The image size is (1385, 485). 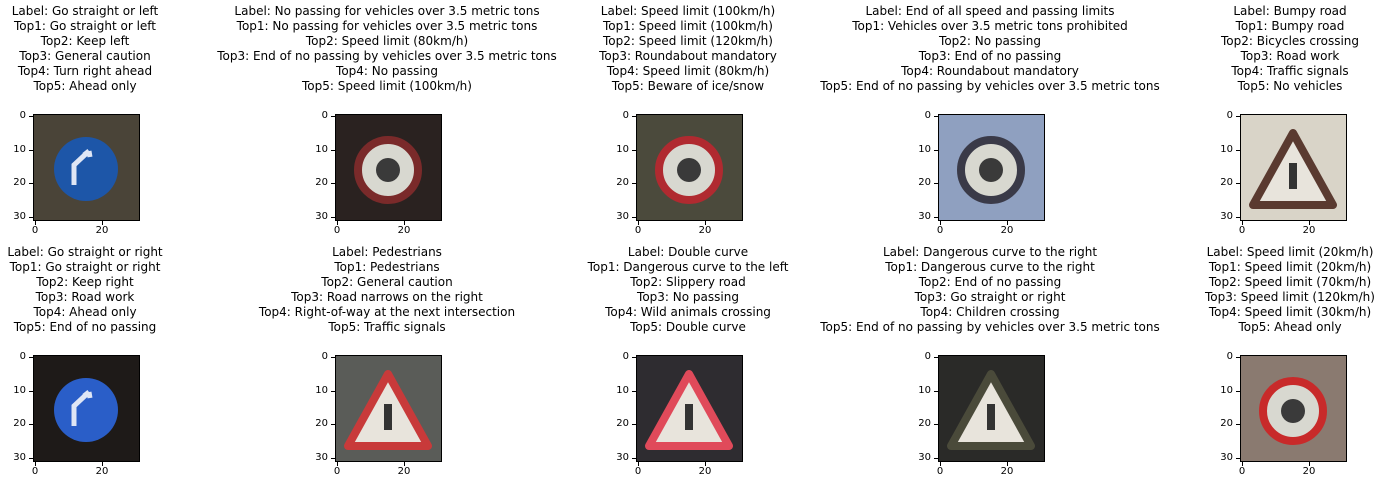 What do you see at coordinates (337, 471) in the screenshot?
I see `x-tick-label: 0` at bounding box center [337, 471].